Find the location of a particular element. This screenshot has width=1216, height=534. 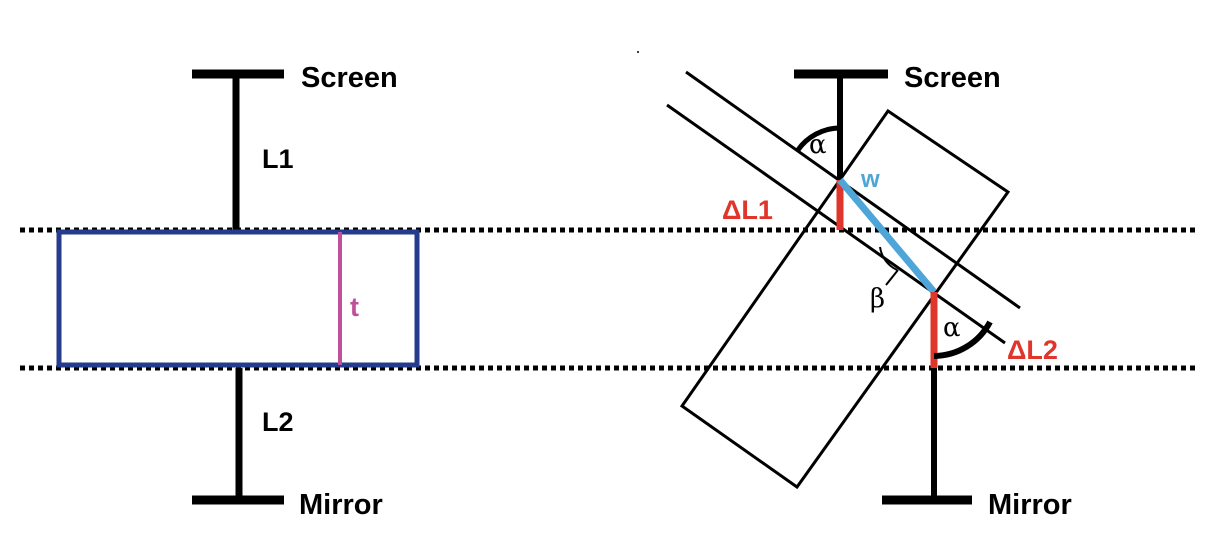

beta-pointer is located at coordinates (892, 277).